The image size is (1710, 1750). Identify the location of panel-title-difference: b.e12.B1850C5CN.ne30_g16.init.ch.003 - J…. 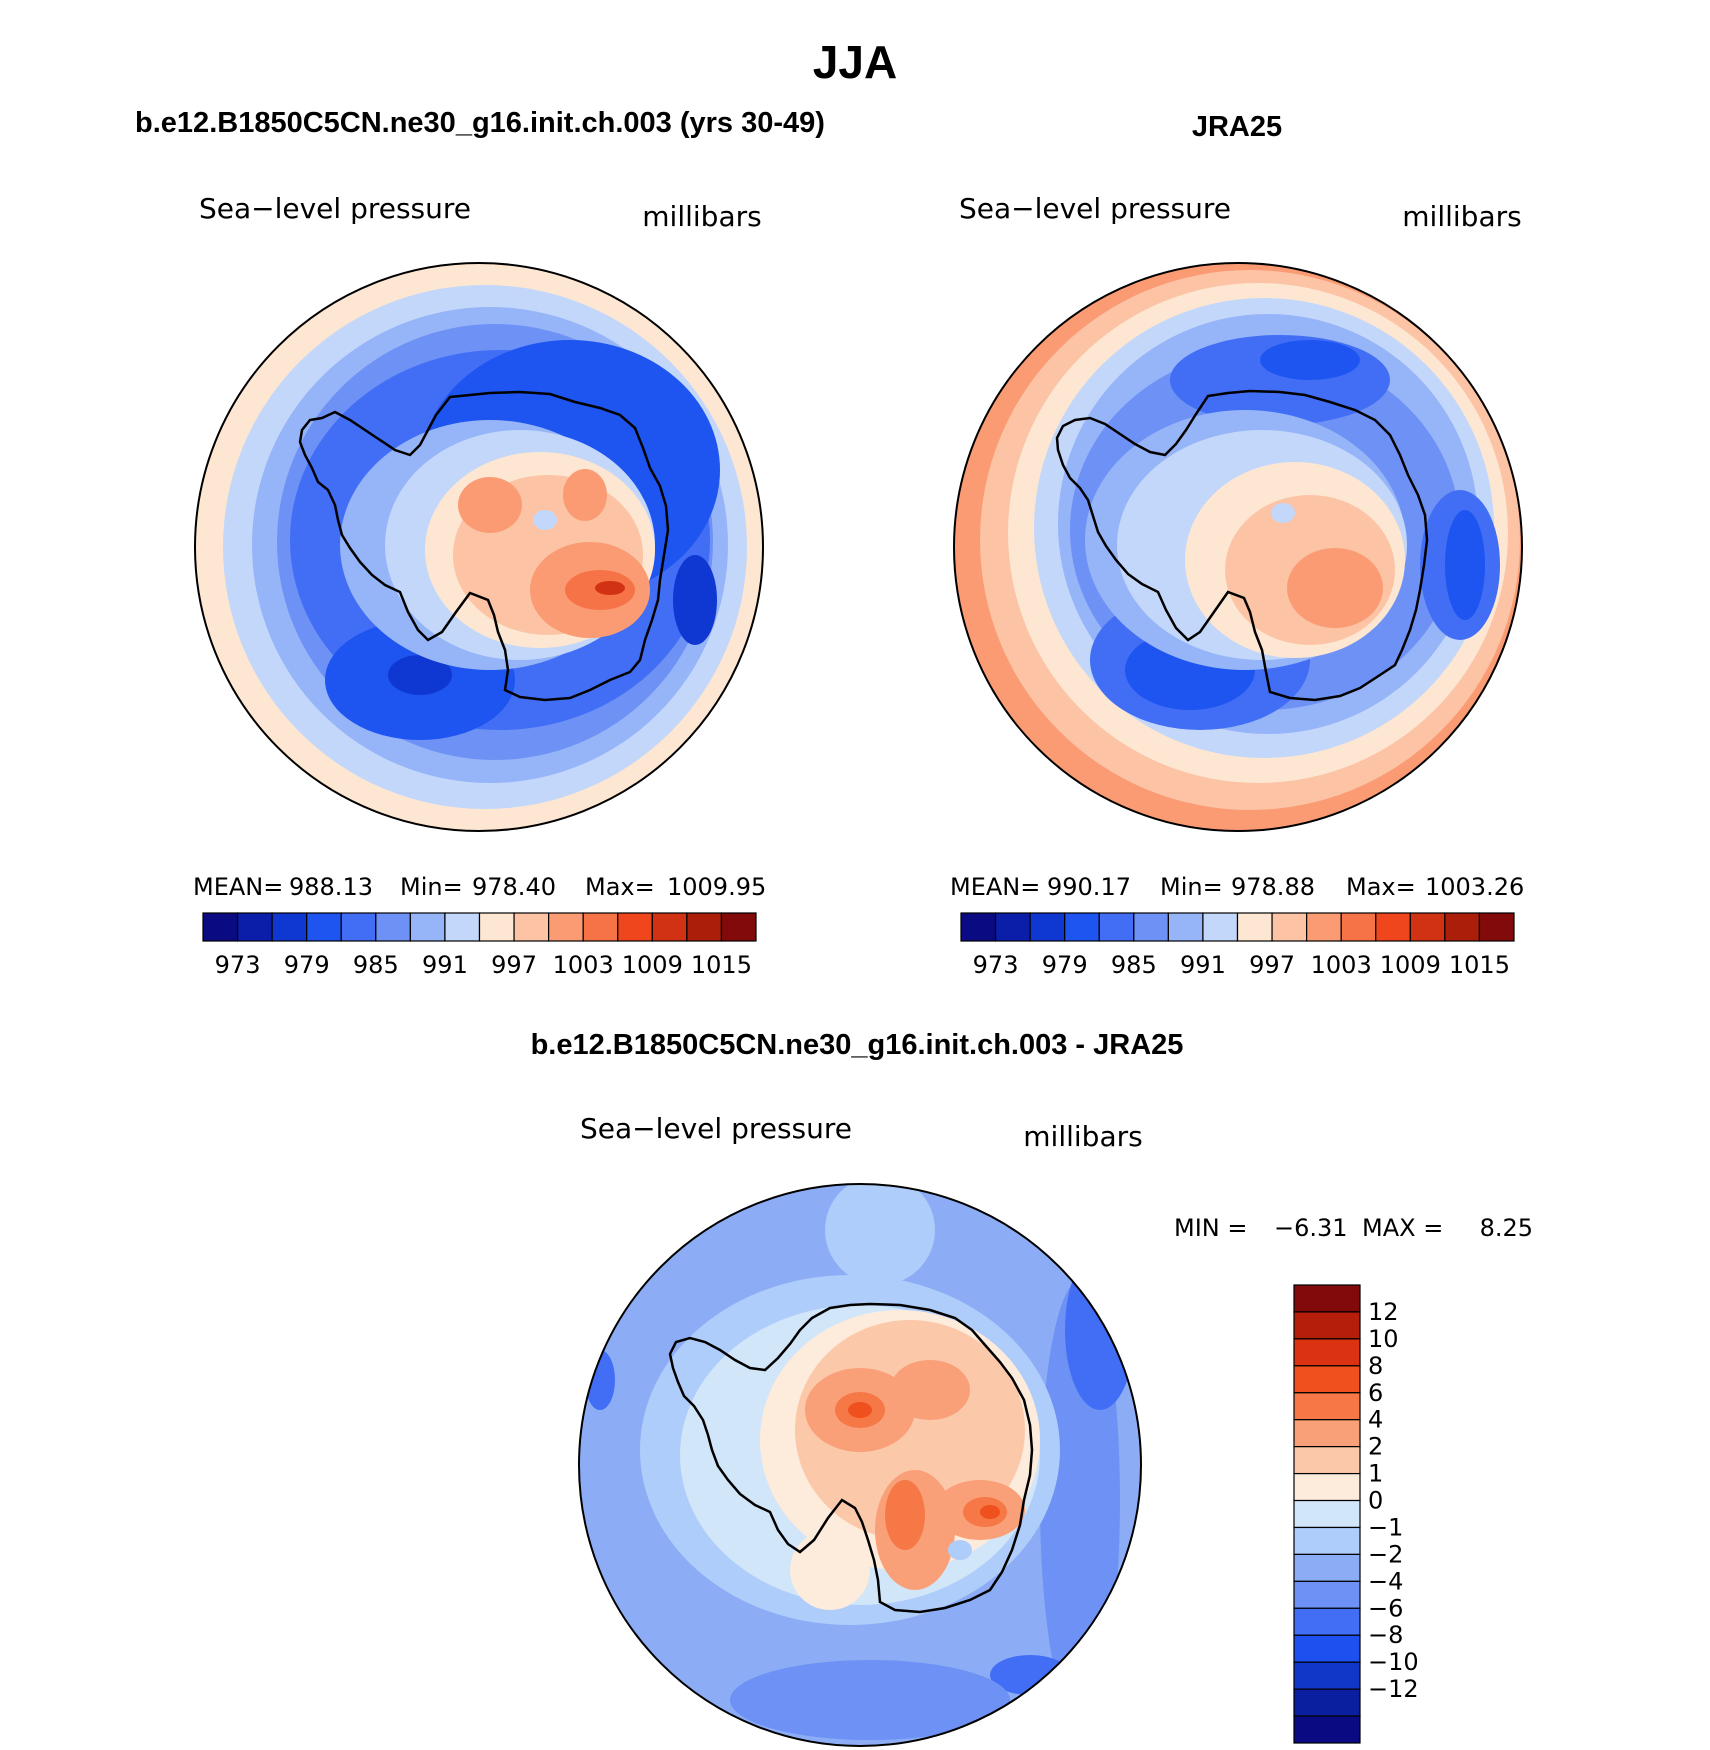
(857, 1045).